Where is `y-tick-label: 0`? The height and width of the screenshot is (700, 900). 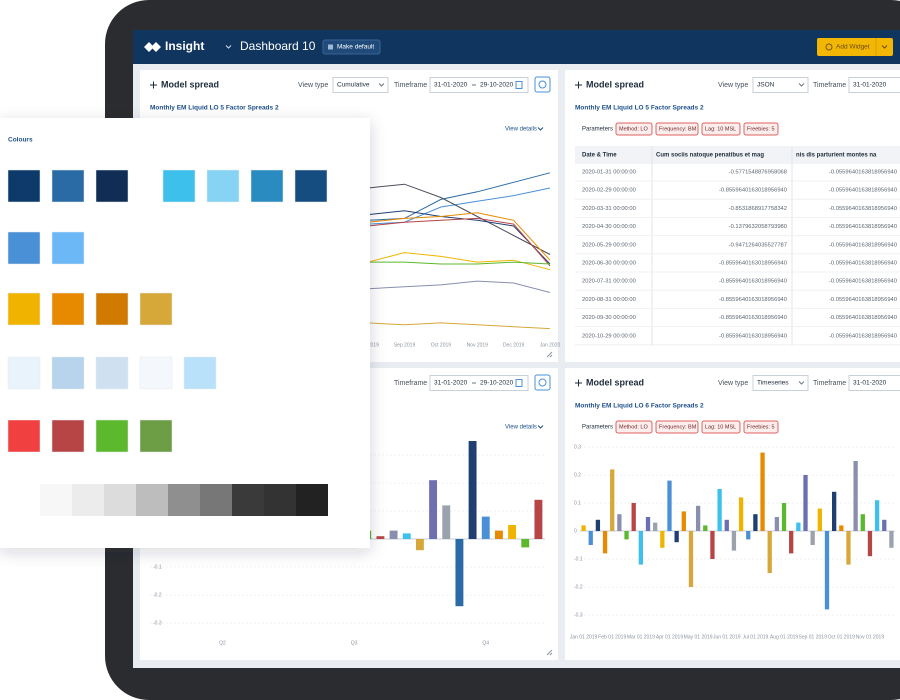 y-tick-label: 0 is located at coordinates (575, 531).